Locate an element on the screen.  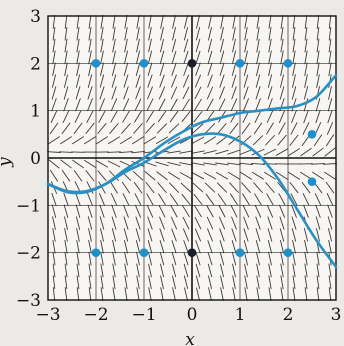
x-tick-label: −2 is located at coordinates (95, 315).